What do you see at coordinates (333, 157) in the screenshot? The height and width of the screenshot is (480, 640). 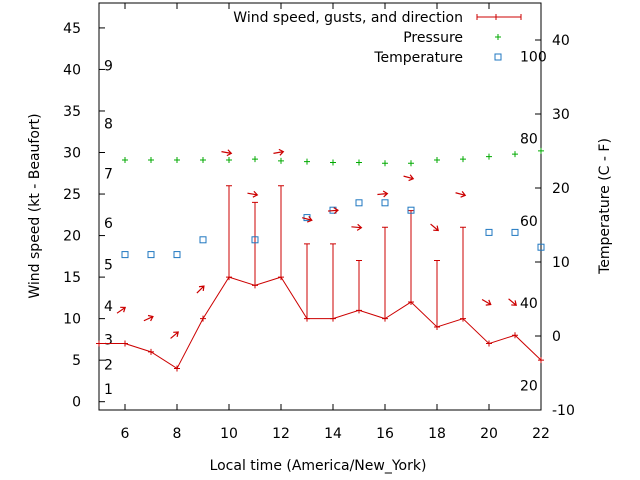 I see `pressure-series` at bounding box center [333, 157].